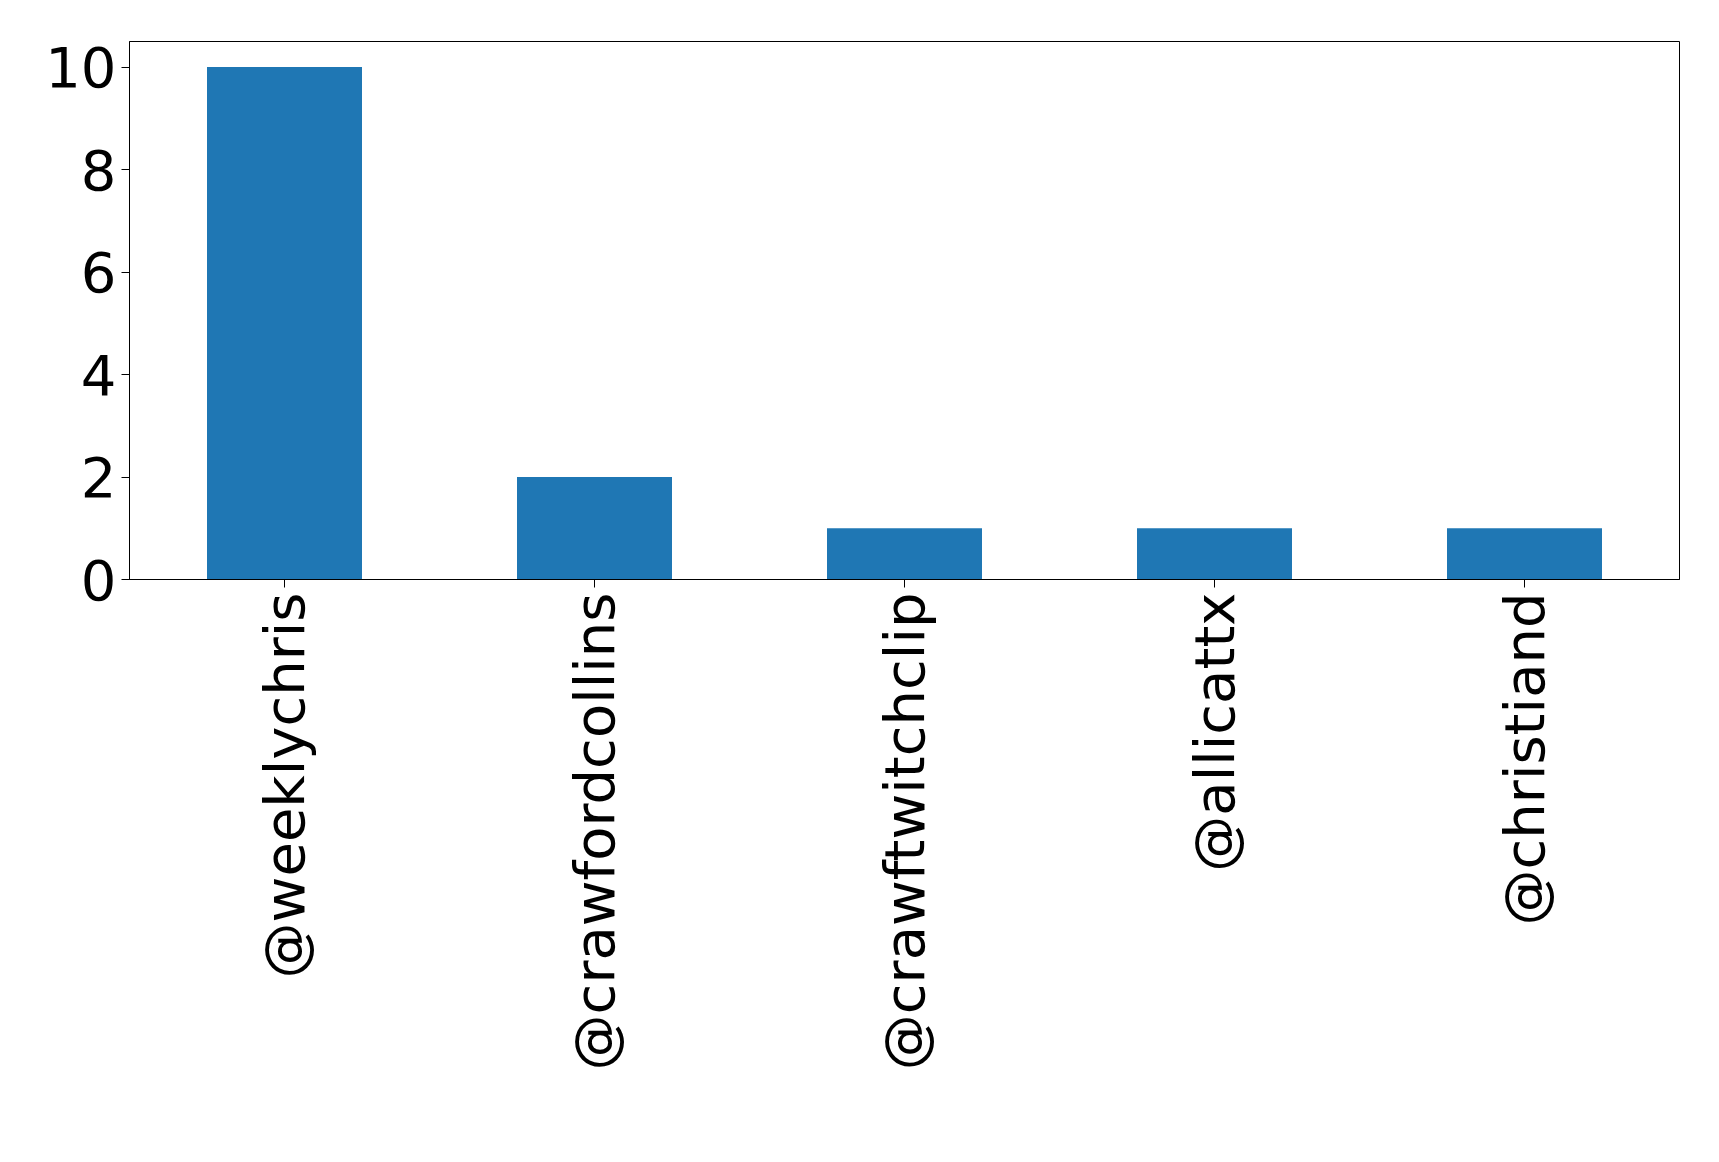 The image size is (1719, 1162). I want to click on y-tick-label: 6, so click(98, 273).